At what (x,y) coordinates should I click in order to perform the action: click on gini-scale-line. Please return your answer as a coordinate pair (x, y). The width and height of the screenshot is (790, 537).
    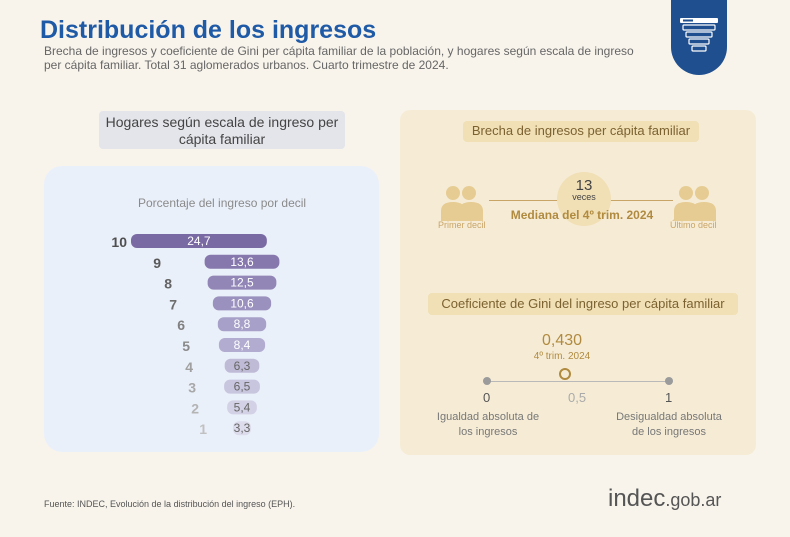
    Looking at the image, I should click on (578, 381).